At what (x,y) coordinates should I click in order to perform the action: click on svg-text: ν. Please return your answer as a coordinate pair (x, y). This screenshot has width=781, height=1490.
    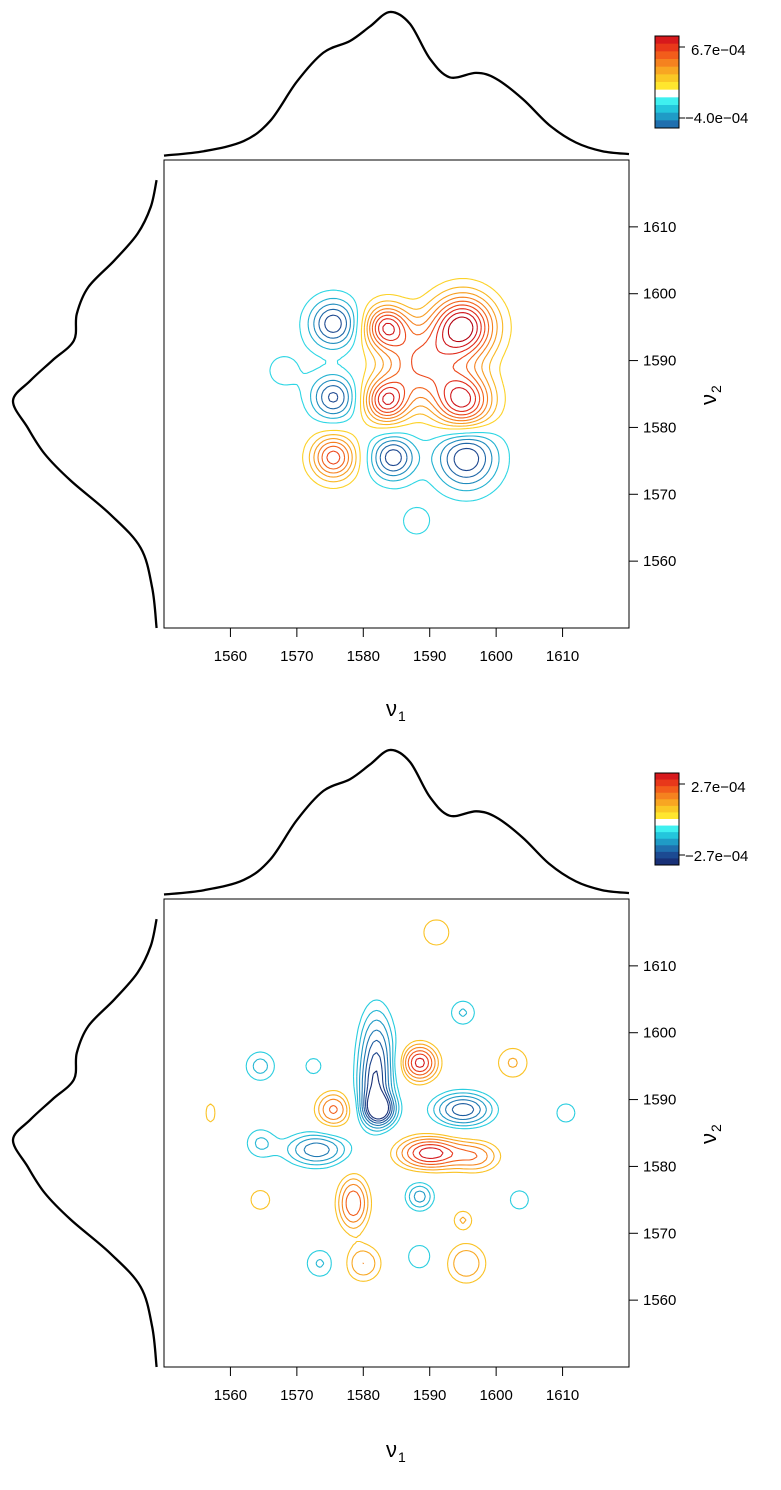
    Looking at the image, I should click on (391, 708).